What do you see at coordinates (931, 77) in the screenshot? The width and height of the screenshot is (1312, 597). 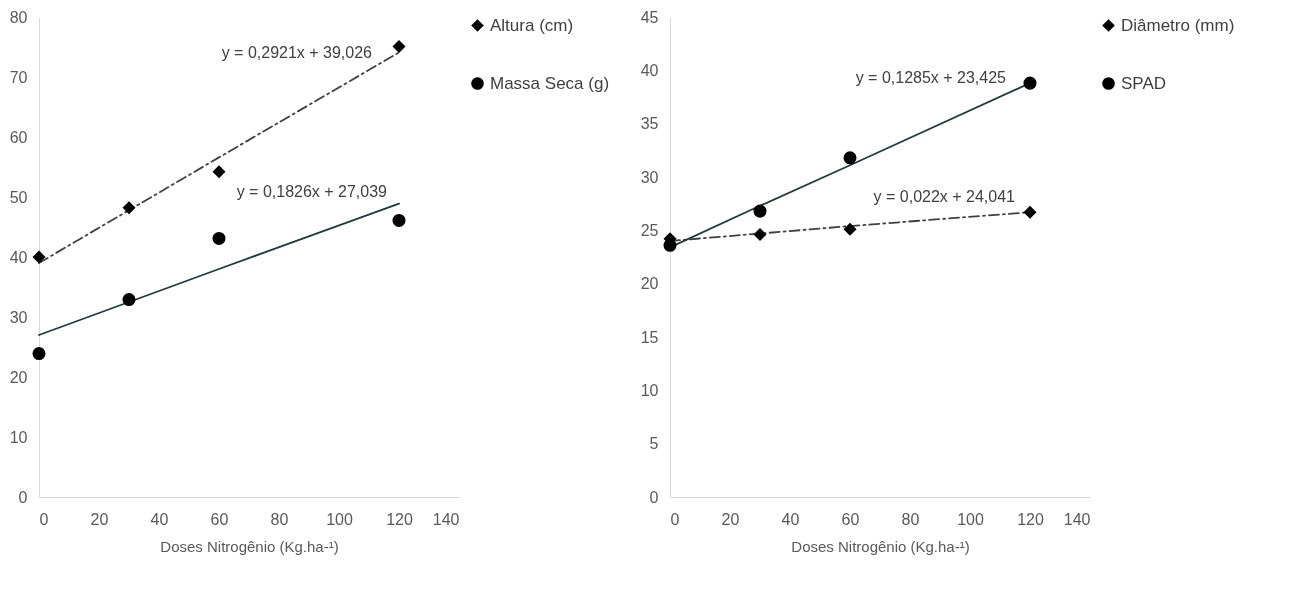 I see `annotation: y = 0,1285x + 23,425` at bounding box center [931, 77].